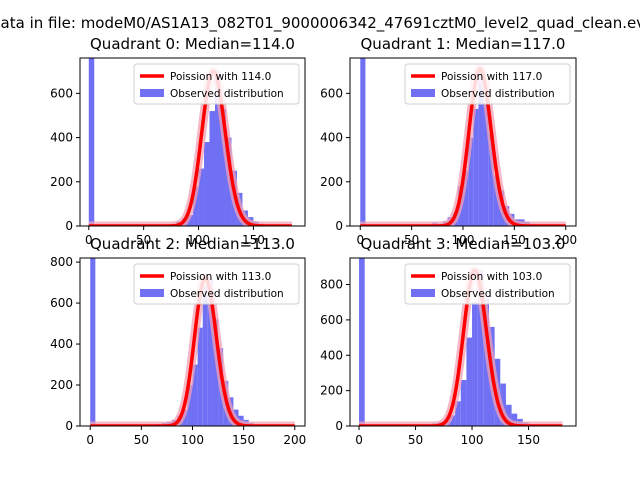 This screenshot has width=640, height=480. What do you see at coordinates (192, 342) in the screenshot?
I see `plot-area` at bounding box center [192, 342].